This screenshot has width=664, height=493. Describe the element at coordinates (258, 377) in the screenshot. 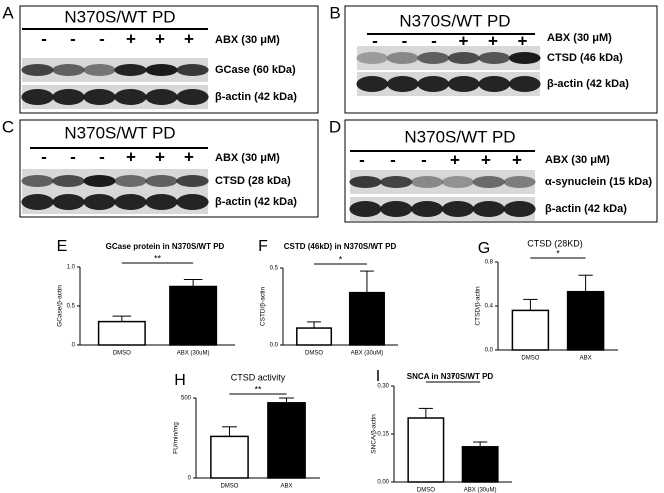

I see `chart-title: CTSD activity` at that location.